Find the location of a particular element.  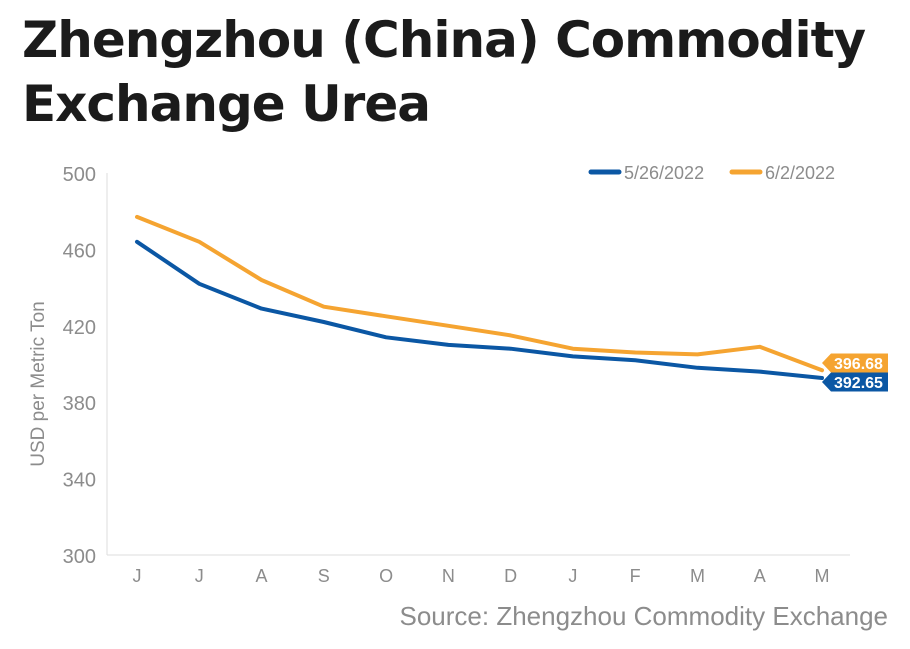

y-tick-label: 460 is located at coordinates (79, 251).